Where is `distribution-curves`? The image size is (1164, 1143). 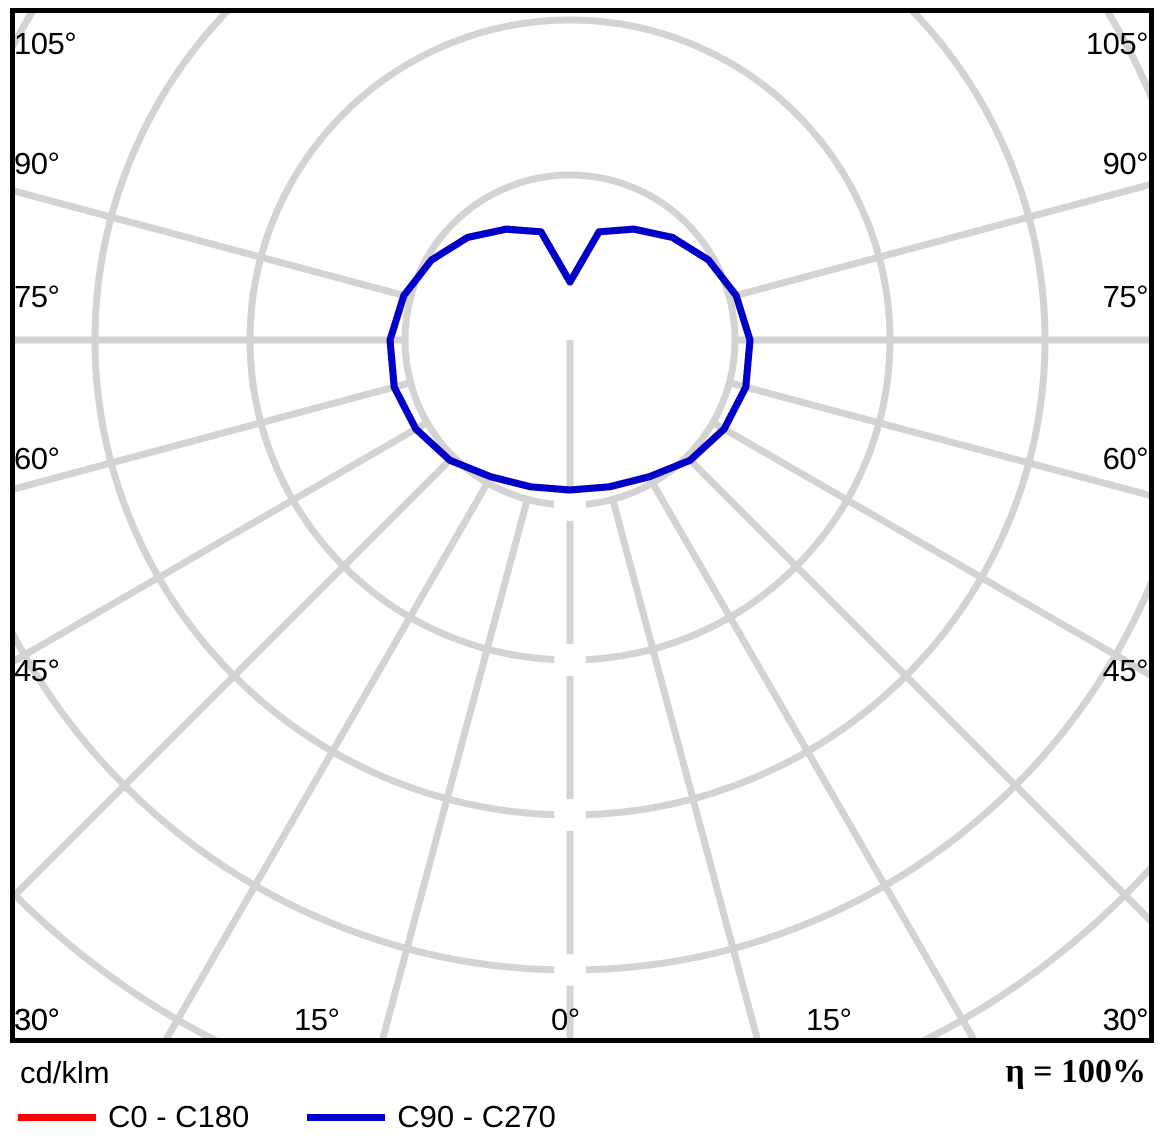 distribution-curves is located at coordinates (570, 359).